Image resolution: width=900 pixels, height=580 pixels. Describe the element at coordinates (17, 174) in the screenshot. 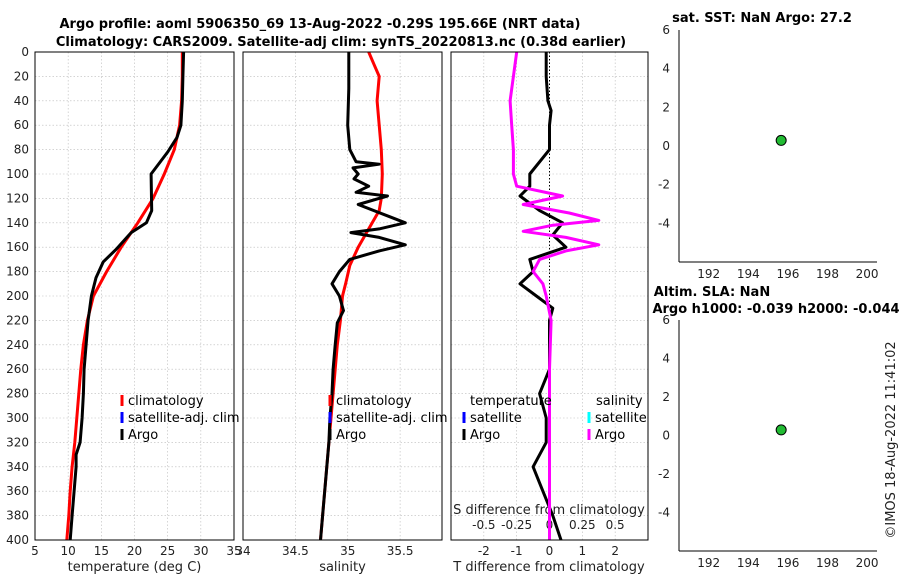

I see `y-tick-label: 100` at that location.